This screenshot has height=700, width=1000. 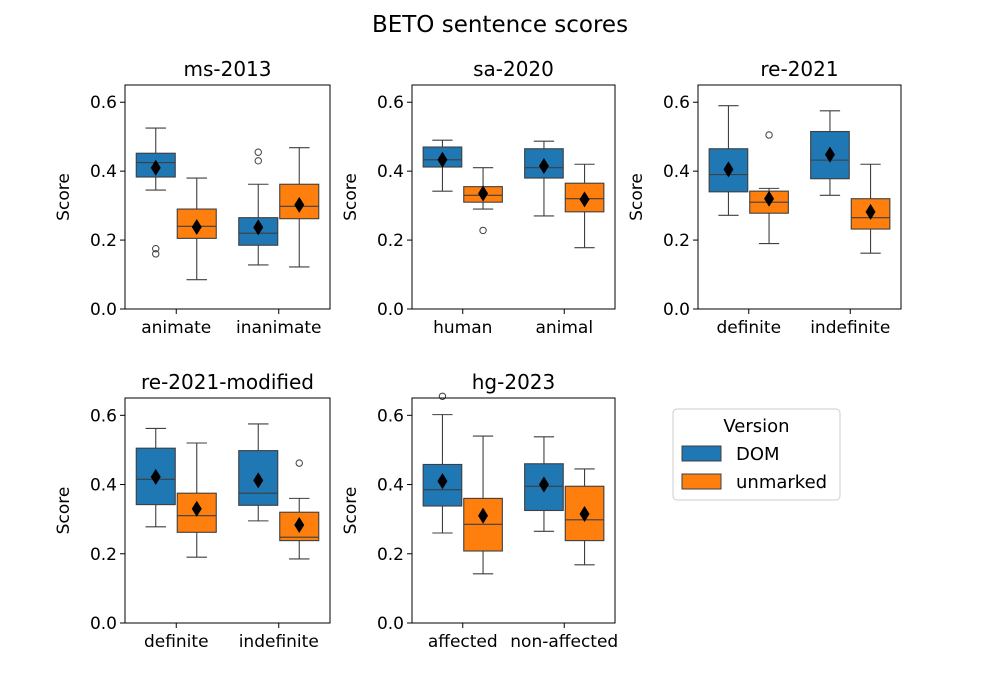 I want to click on subplot-title: re-2021, so click(x=799, y=69).